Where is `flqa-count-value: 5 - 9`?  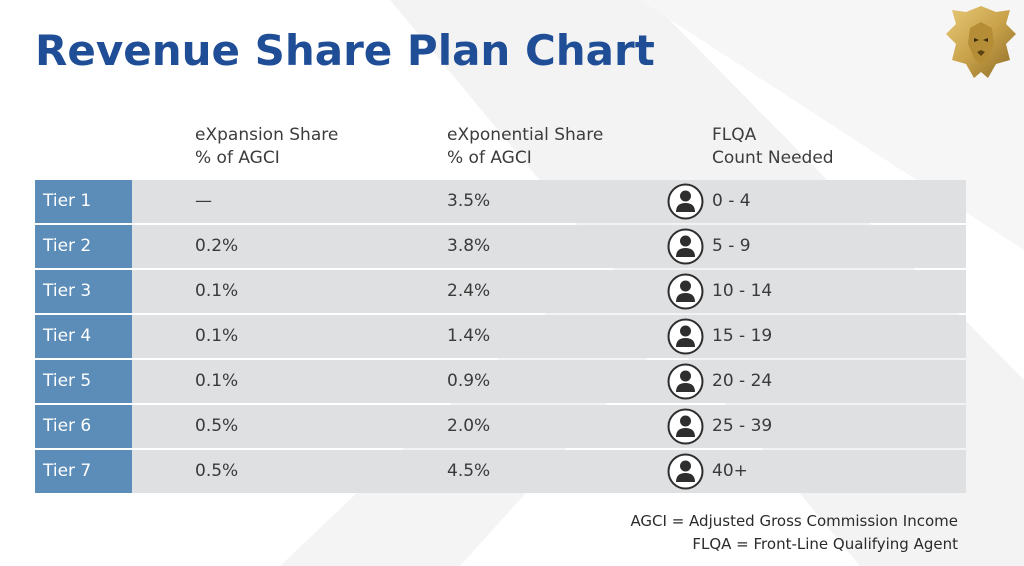 flqa-count-value: 5 - 9 is located at coordinates (731, 246).